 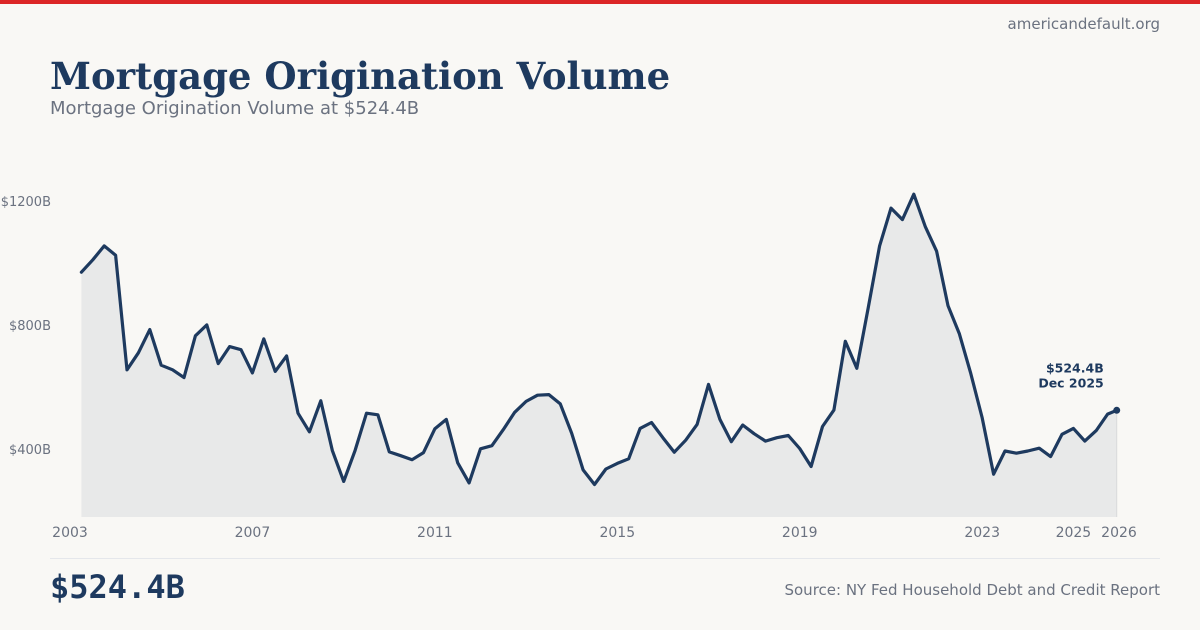 What do you see at coordinates (30, 326) in the screenshot?
I see `y-tick-label: $800B` at bounding box center [30, 326].